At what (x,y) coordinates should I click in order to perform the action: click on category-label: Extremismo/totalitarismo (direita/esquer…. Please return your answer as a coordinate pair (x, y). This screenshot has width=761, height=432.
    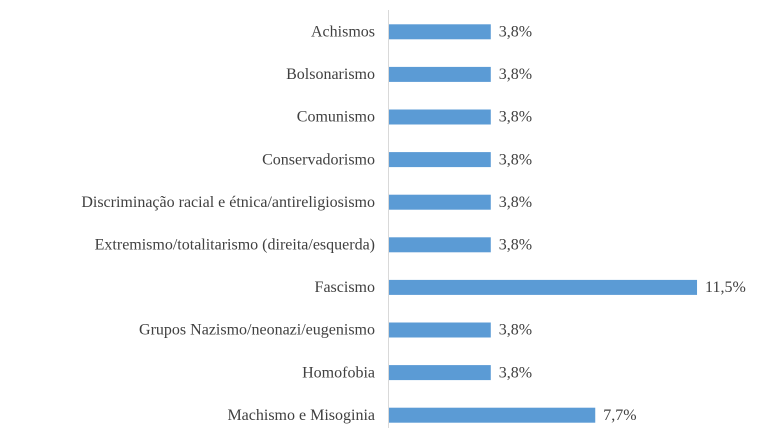
    Looking at the image, I should click on (235, 244).